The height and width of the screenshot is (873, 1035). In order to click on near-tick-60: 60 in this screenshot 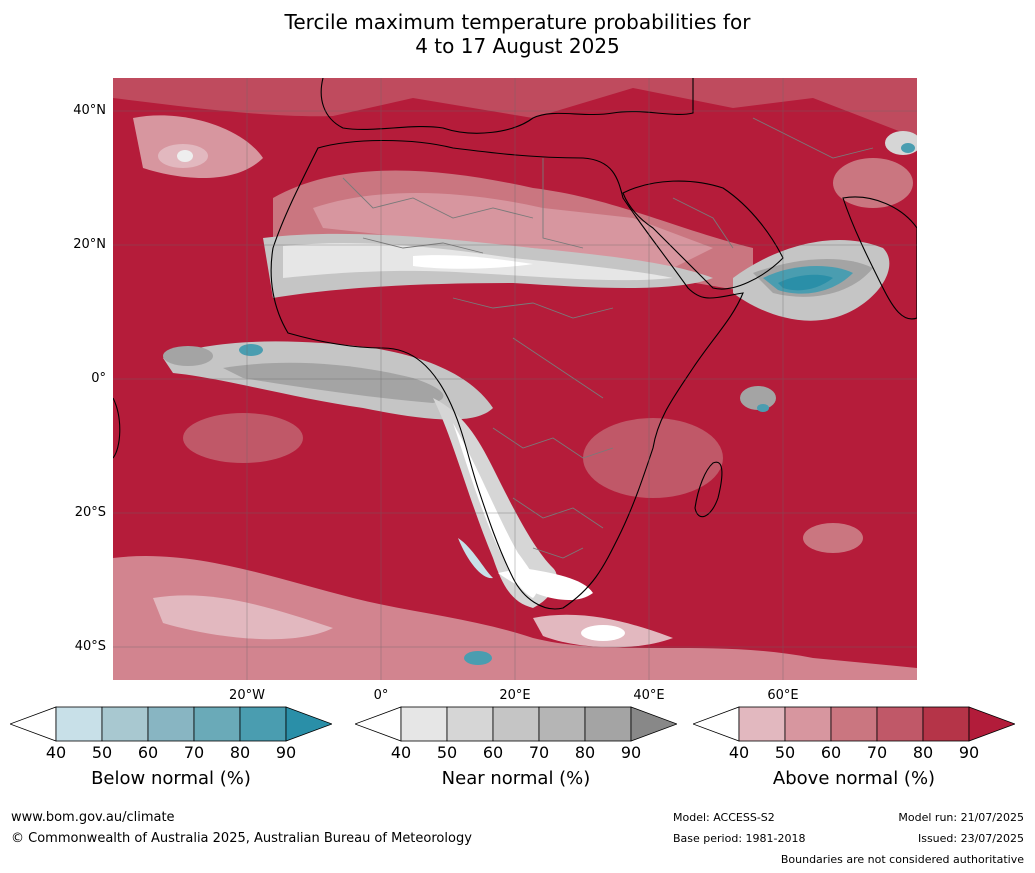, I will do `click(493, 752)`.